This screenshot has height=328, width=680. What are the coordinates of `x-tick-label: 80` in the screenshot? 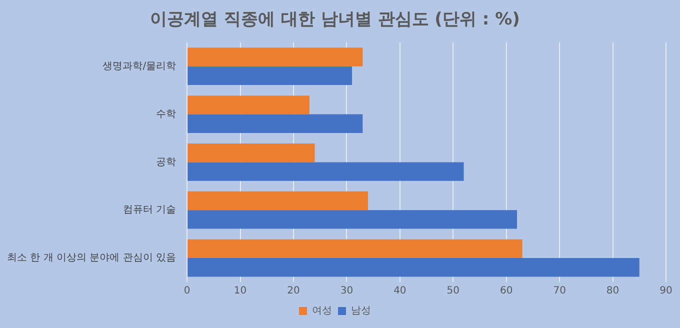 It's located at (613, 291).